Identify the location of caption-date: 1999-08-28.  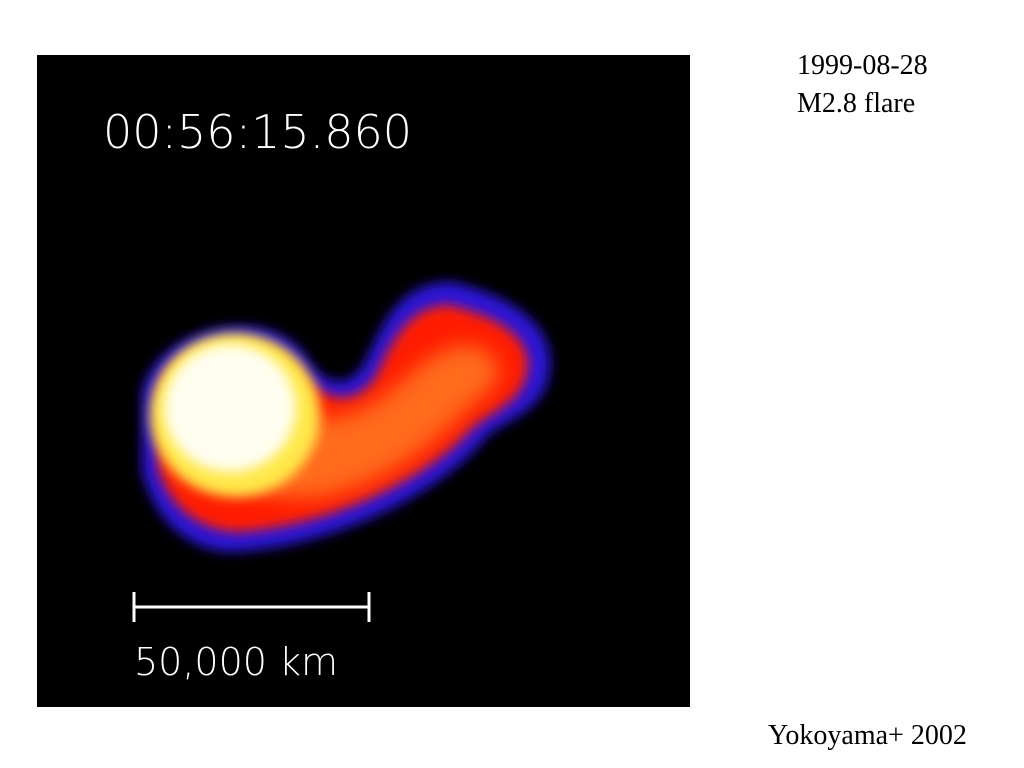
(862, 65).